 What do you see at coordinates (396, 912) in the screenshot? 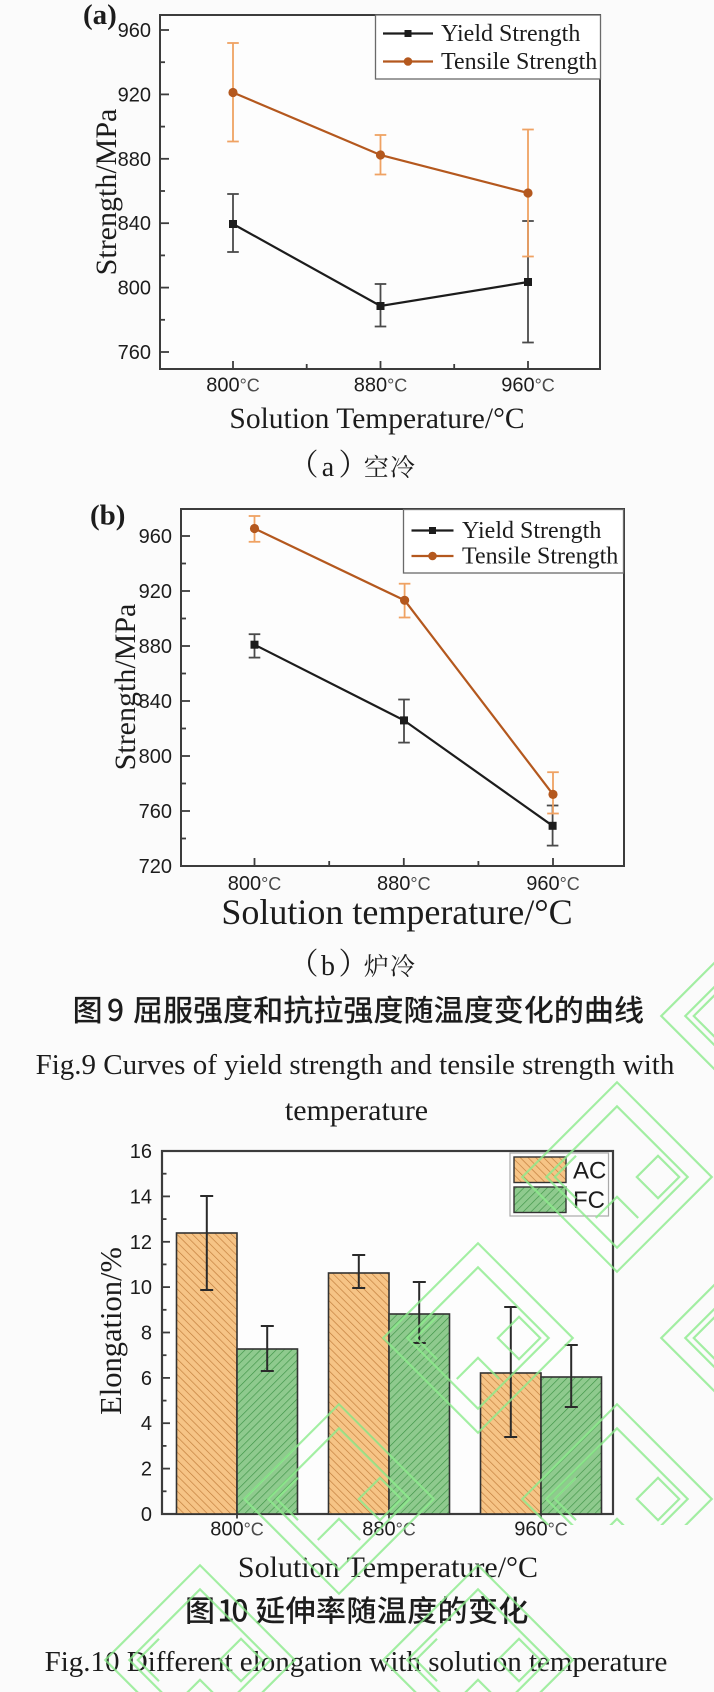
I see `svg-text: Solution temperature/°C` at bounding box center [396, 912].